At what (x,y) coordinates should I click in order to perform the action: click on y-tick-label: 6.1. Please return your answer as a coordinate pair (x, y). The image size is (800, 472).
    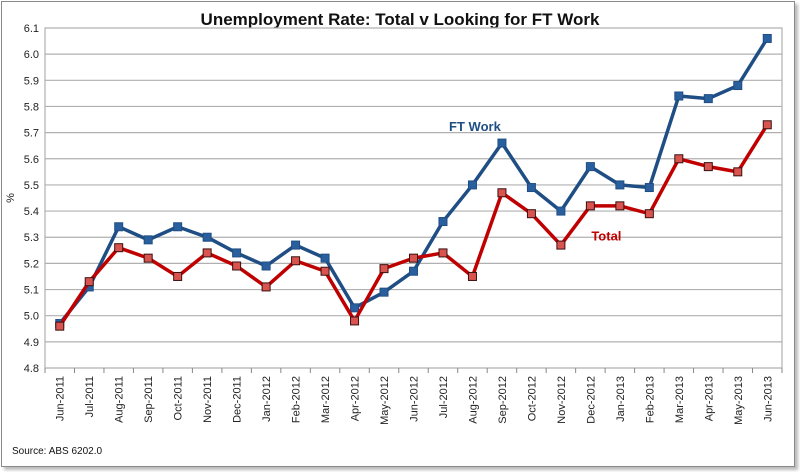
    Looking at the image, I should click on (31, 29).